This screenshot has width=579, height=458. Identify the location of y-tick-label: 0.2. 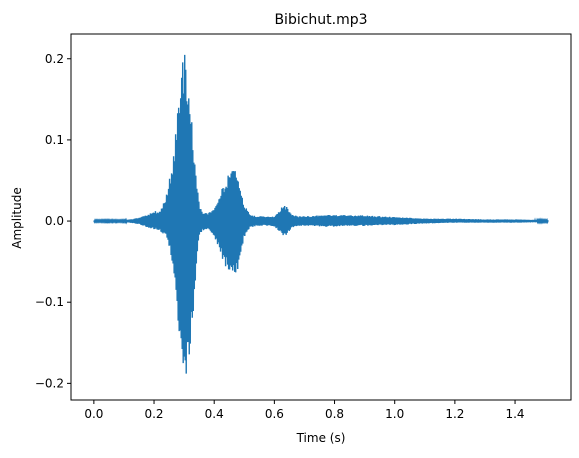
(54, 59).